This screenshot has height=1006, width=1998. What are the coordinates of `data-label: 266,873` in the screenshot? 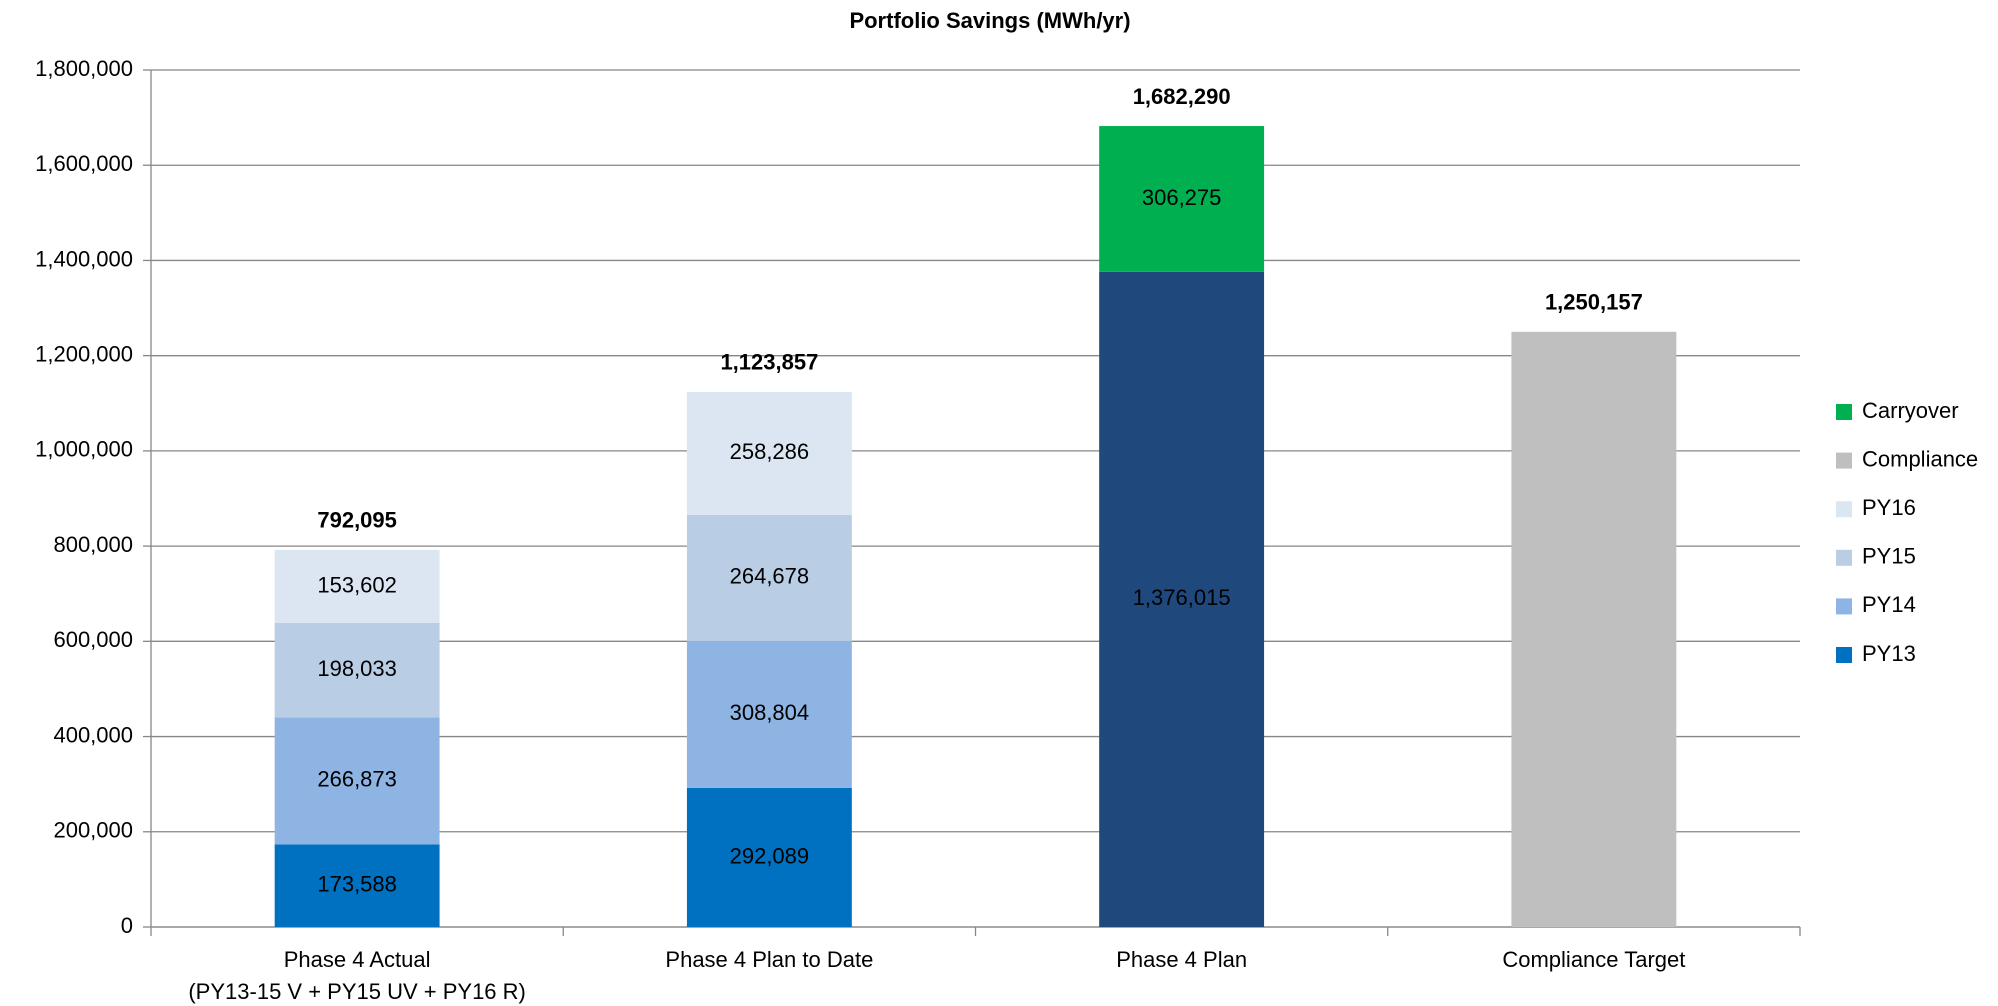 It's located at (357, 779).